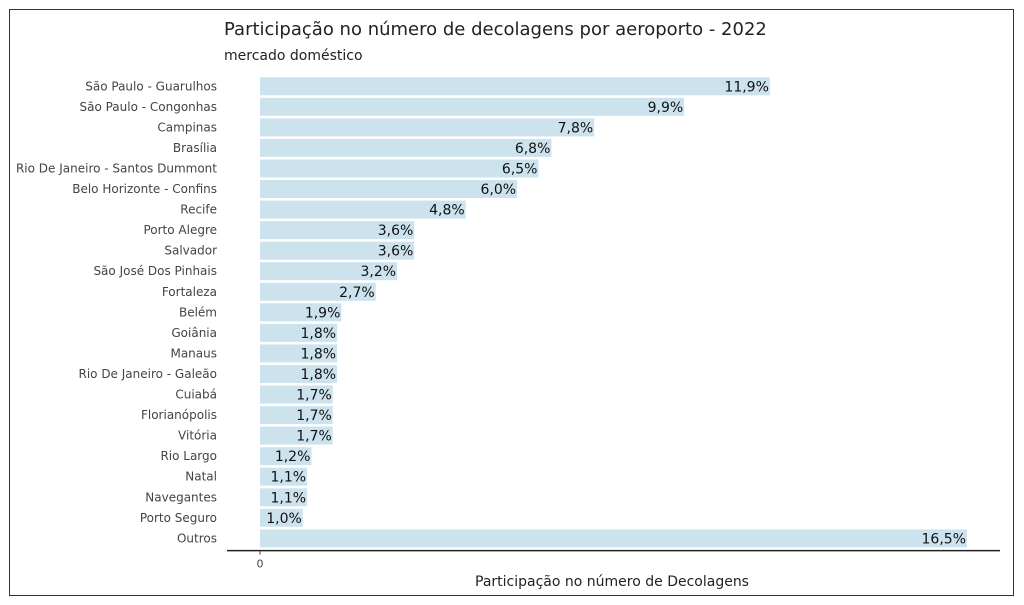 Image resolution: width=1024 pixels, height=605 pixels. What do you see at coordinates (379, 272) in the screenshot?
I see `value-label: 3,2%` at bounding box center [379, 272].